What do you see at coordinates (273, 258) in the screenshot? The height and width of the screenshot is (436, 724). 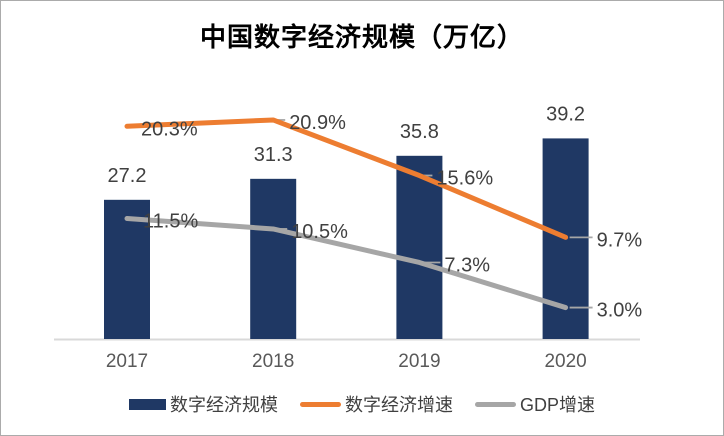 I see `bar-2018` at bounding box center [273, 258].